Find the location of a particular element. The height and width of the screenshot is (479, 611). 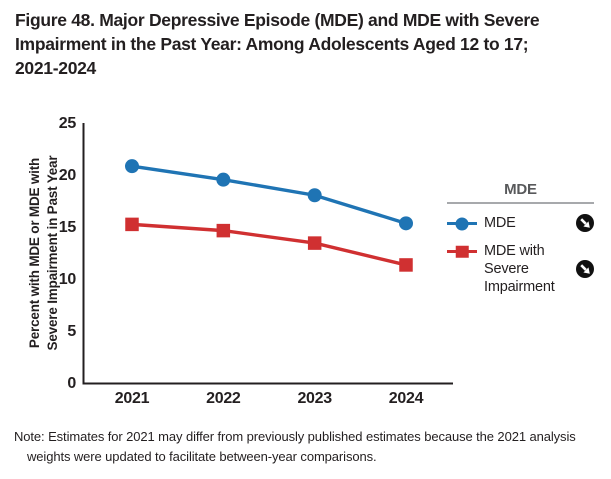

y-axis-title-line: Severe Impairment in Past Year is located at coordinates (52, 253).